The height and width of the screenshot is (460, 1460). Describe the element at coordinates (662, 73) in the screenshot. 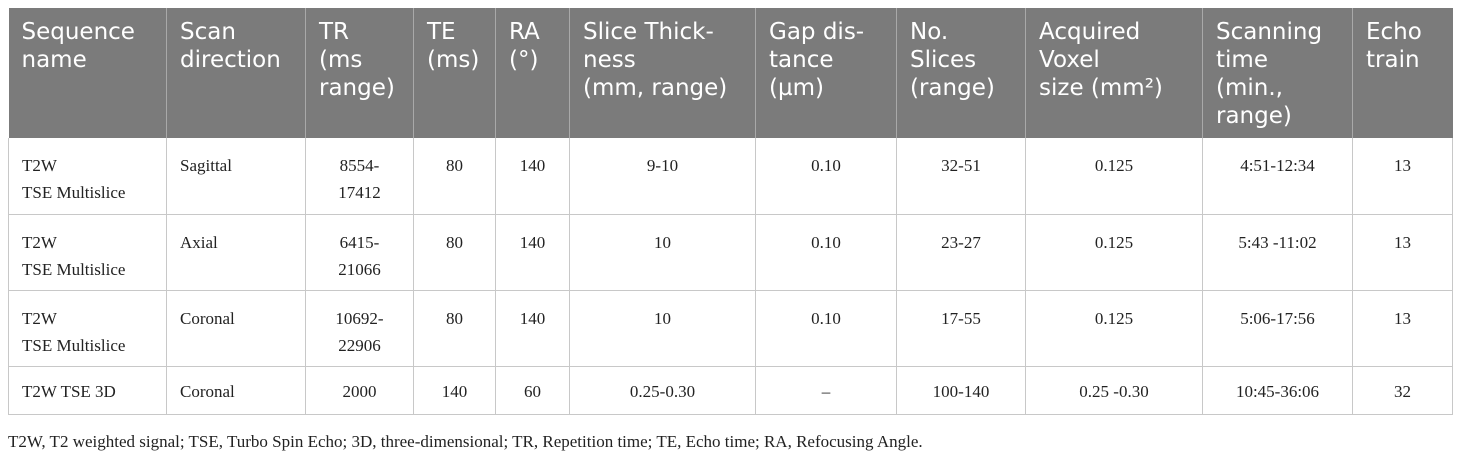

I see `header-slice-thickness: Slice Thick- ness (mm, range)` at that location.